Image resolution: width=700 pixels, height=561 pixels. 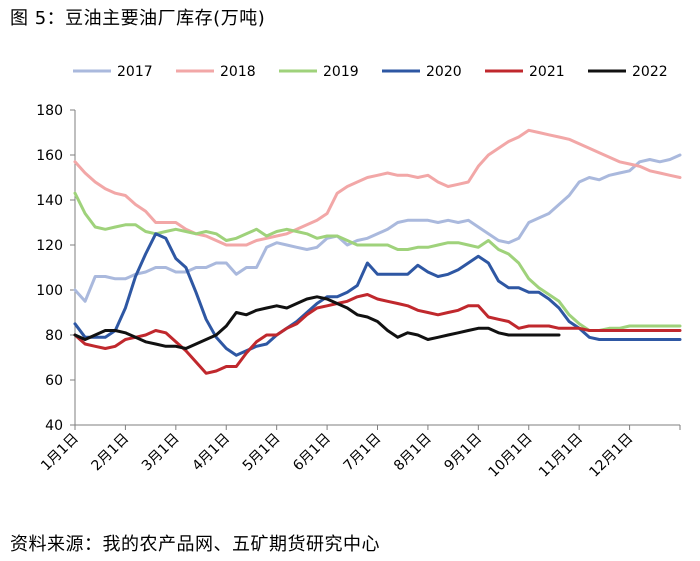 What do you see at coordinates (49, 291) in the screenshot?
I see `y-tick-label: 100` at bounding box center [49, 291].